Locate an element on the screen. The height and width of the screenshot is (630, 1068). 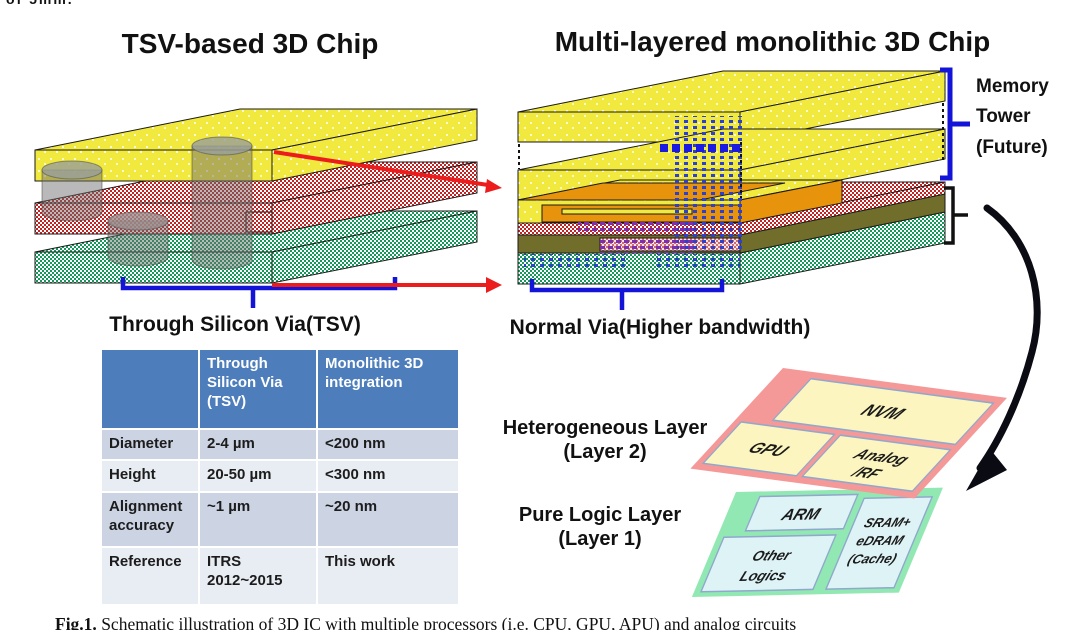
table-header-tsv: Through Silicon Via (TSV) is located at coordinates (258, 389).